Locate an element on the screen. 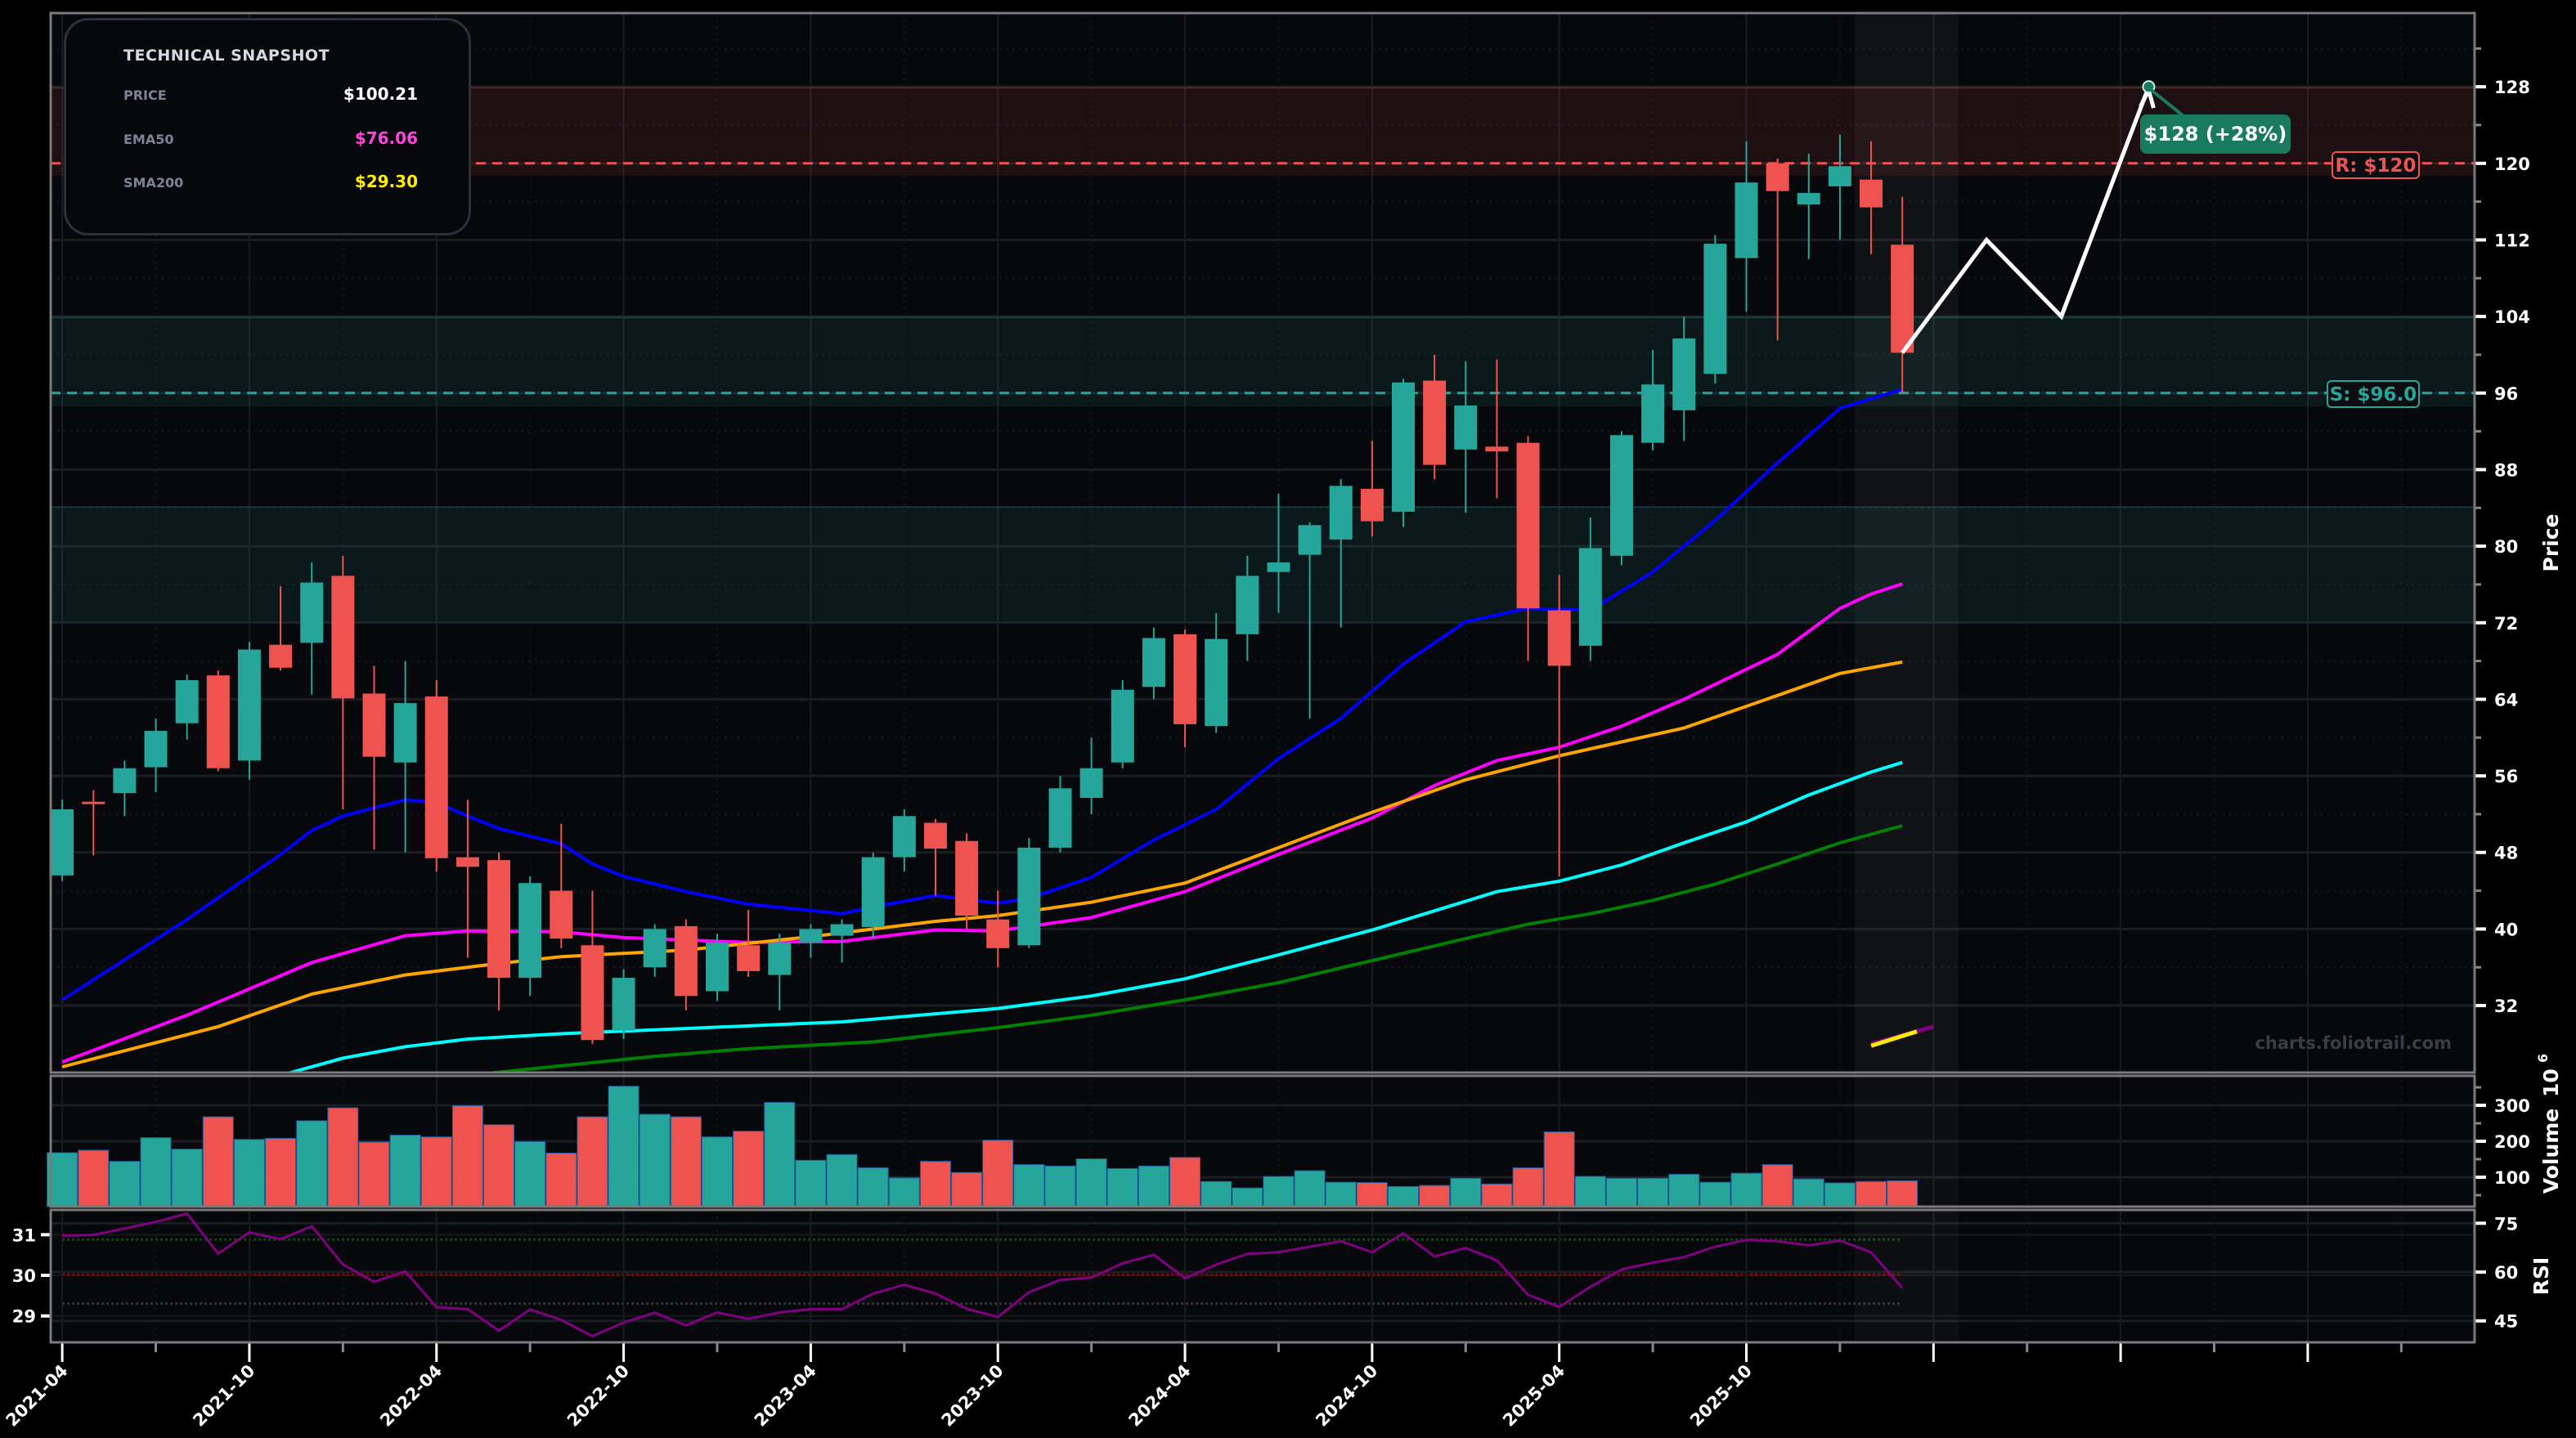  resistance-label-text: R: $120 is located at coordinates (2376, 166).